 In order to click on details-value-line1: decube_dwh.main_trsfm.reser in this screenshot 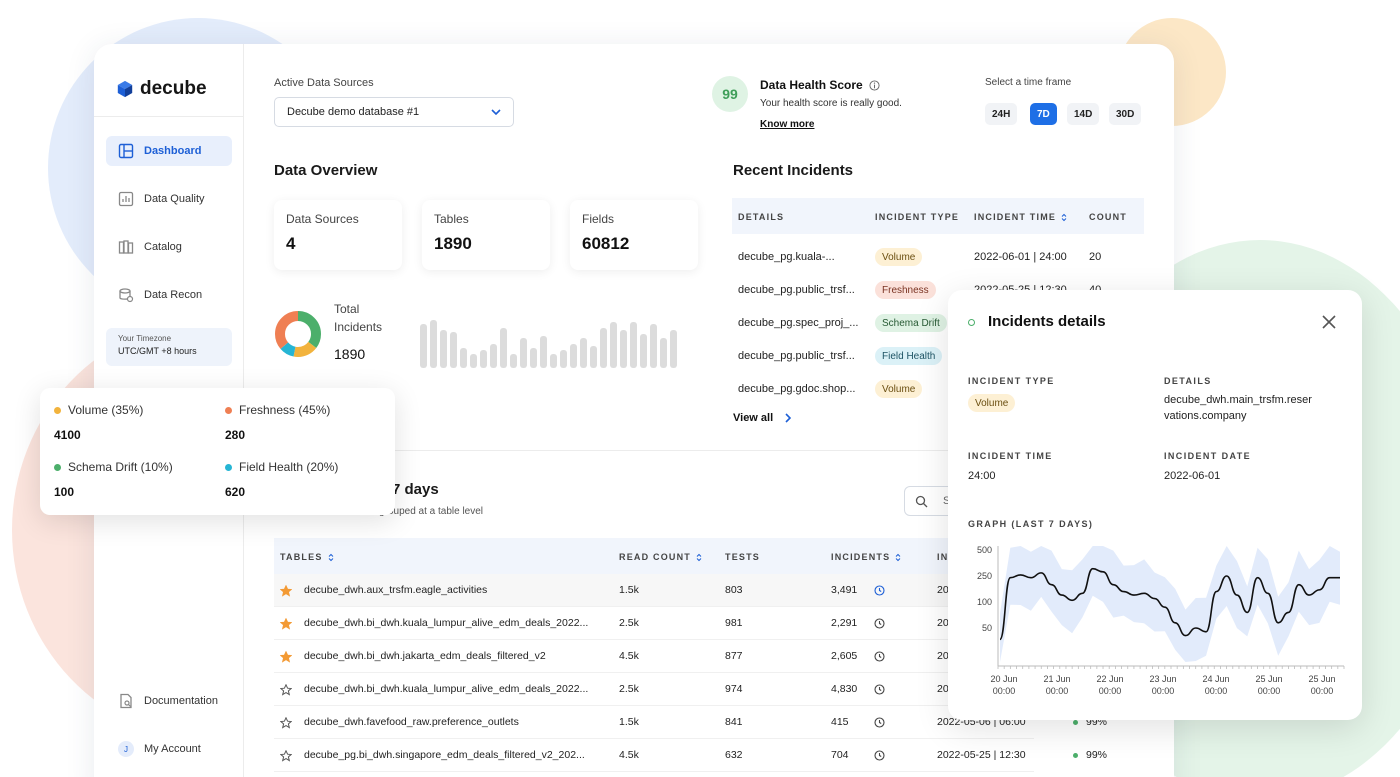, I will do `click(1238, 400)`.